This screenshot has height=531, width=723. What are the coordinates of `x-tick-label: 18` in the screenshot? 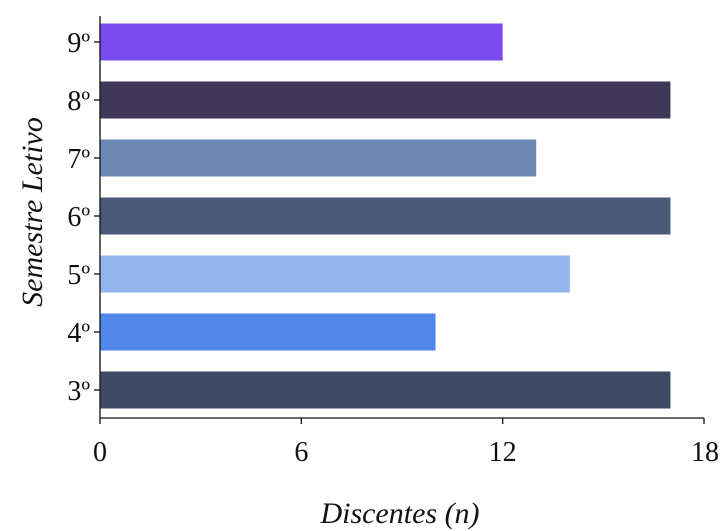 It's located at (705, 452).